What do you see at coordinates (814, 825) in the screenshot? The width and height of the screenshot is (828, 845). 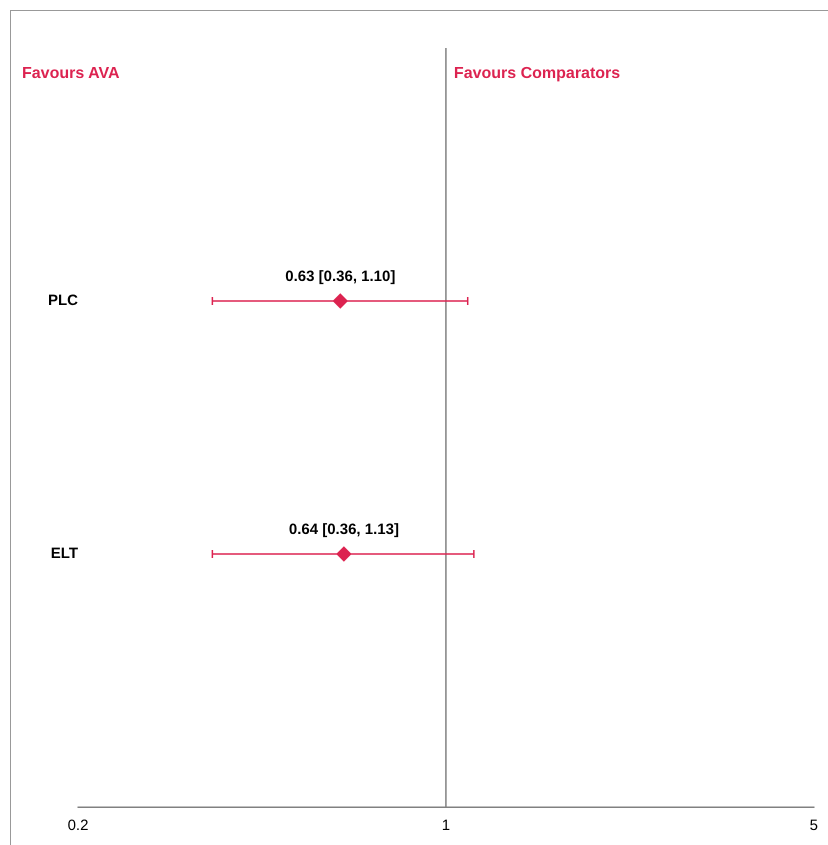 I see `x-tick-label: 5` at bounding box center [814, 825].